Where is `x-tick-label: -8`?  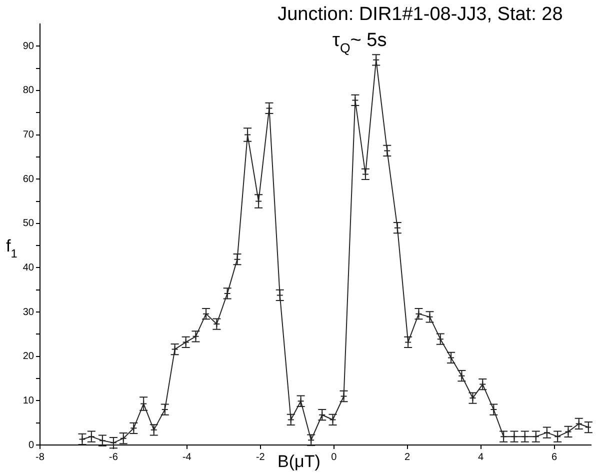 x-tick-label: -8 is located at coordinates (40, 457).